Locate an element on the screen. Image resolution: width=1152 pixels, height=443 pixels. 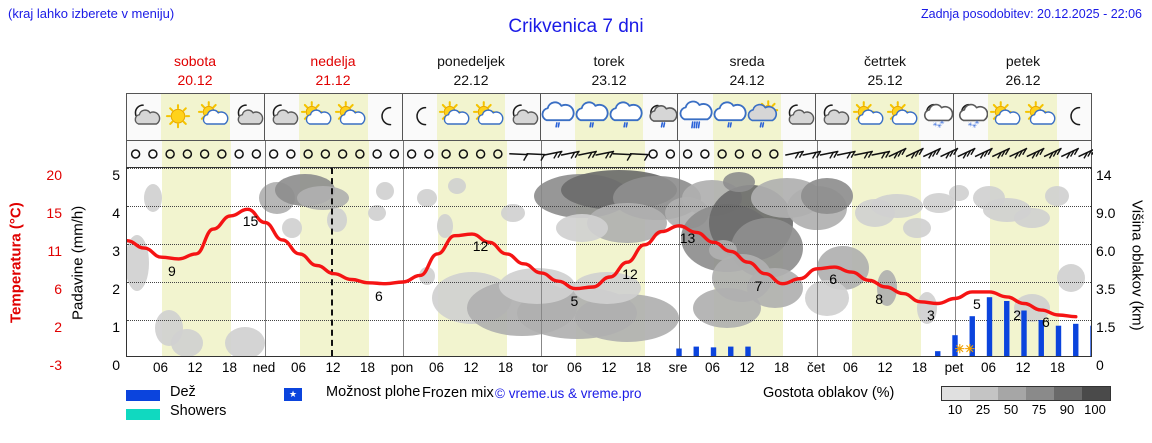
page-title: Crikvenica 7 dni is located at coordinates (576, 26).